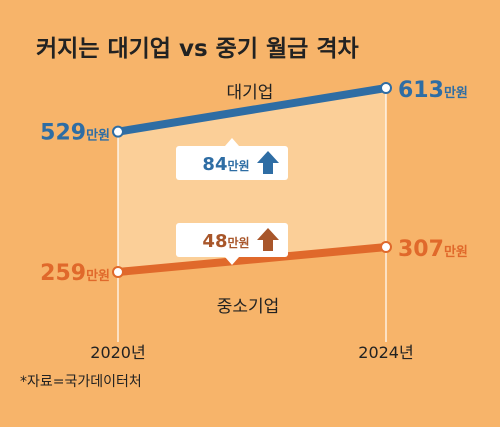  What do you see at coordinates (433, 249) in the screenshot?
I see `data-label-small-2024: 307만원` at bounding box center [433, 249].